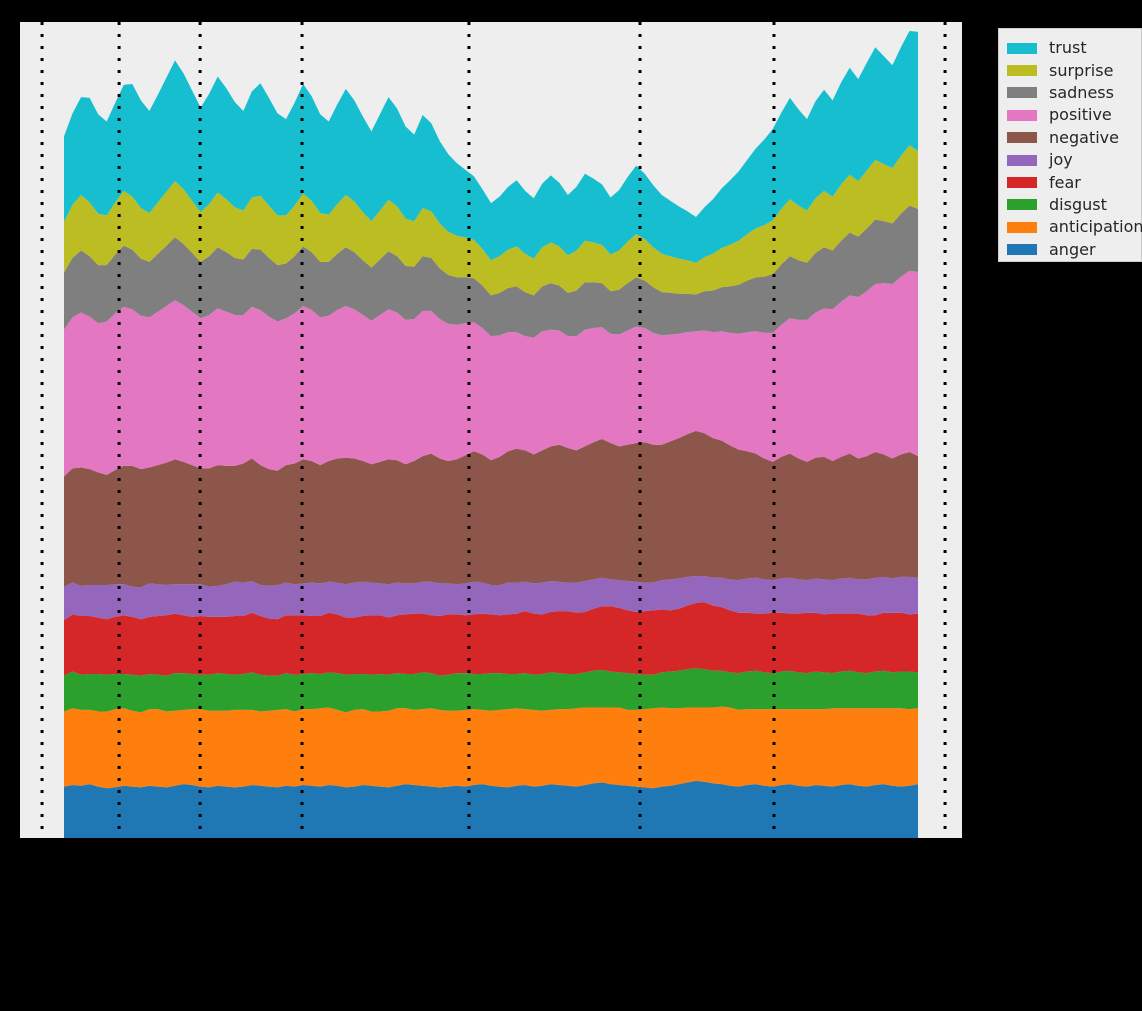 The height and width of the screenshot is (1011, 1142). What do you see at coordinates (1022, 160) in the screenshot?
I see `legend-swatch-joy` at bounding box center [1022, 160].